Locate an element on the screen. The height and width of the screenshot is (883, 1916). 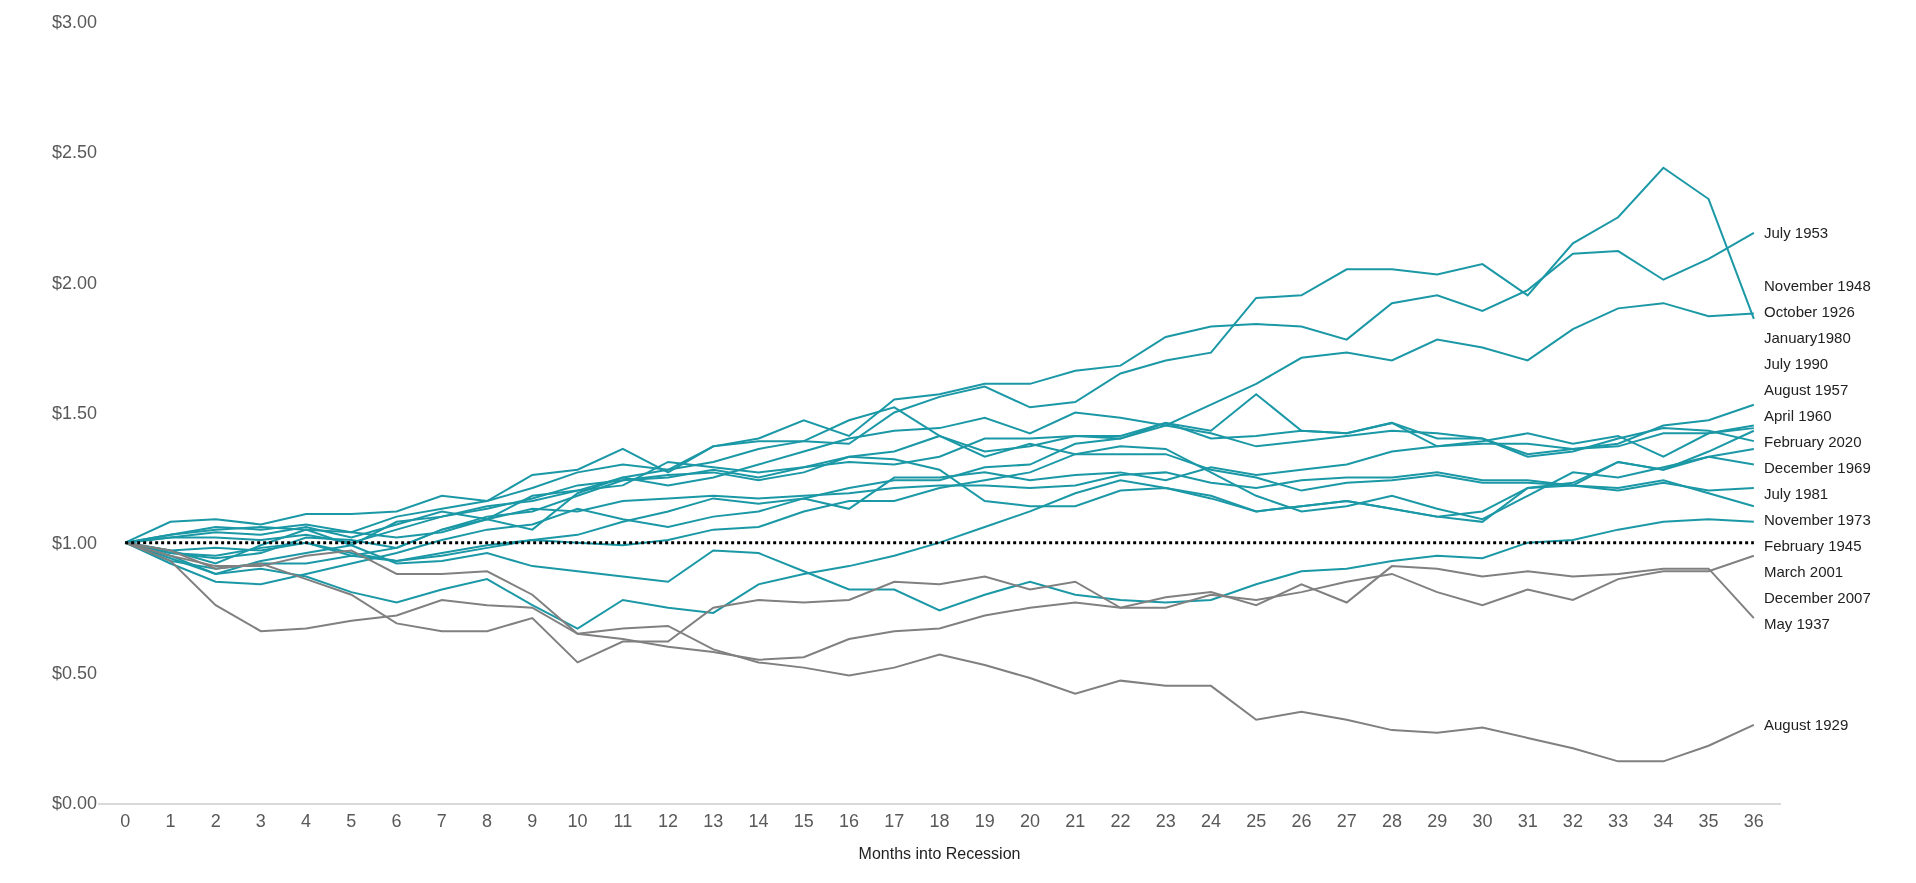
x-tick-label: 7 is located at coordinates (441, 820).